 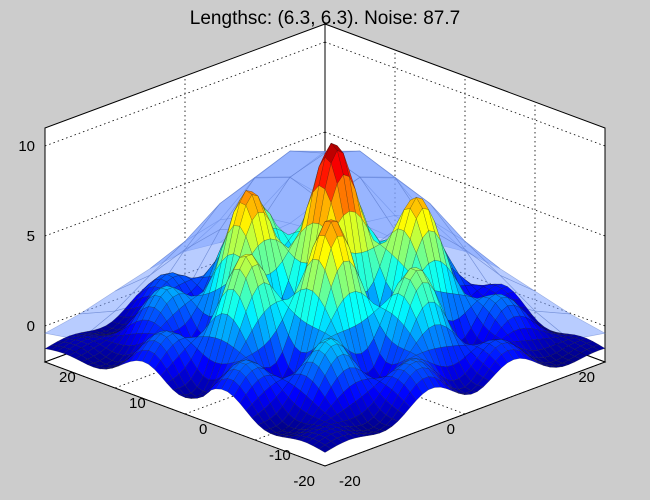 What do you see at coordinates (325, 18) in the screenshot?
I see `chart-title: Lengthsc: (6.3, 6.3). Noise: 87.7` at bounding box center [325, 18].